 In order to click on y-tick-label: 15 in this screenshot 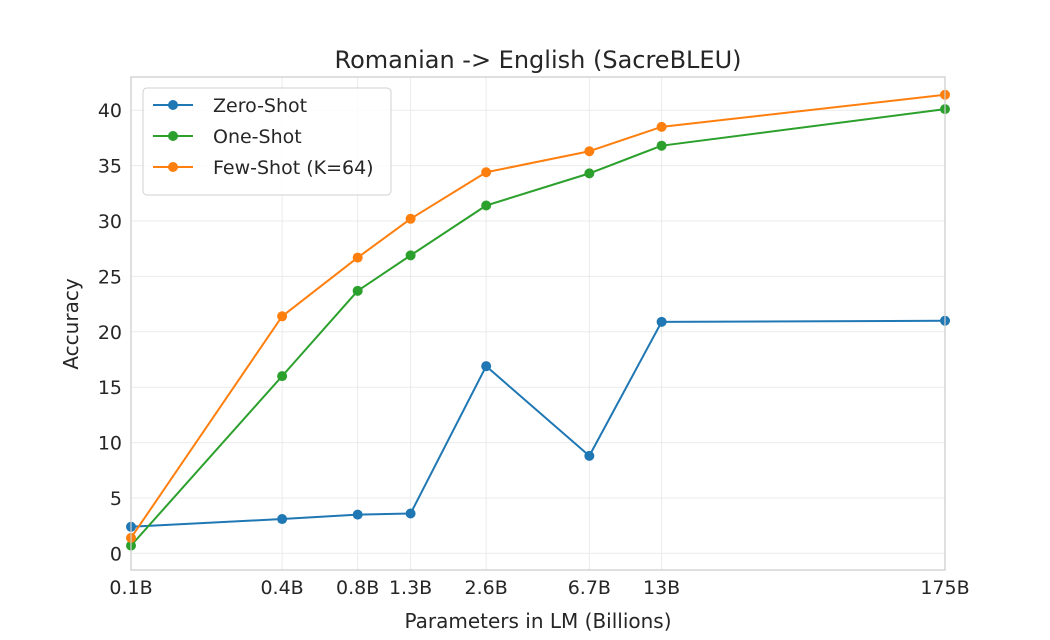, I will do `click(110, 388)`.